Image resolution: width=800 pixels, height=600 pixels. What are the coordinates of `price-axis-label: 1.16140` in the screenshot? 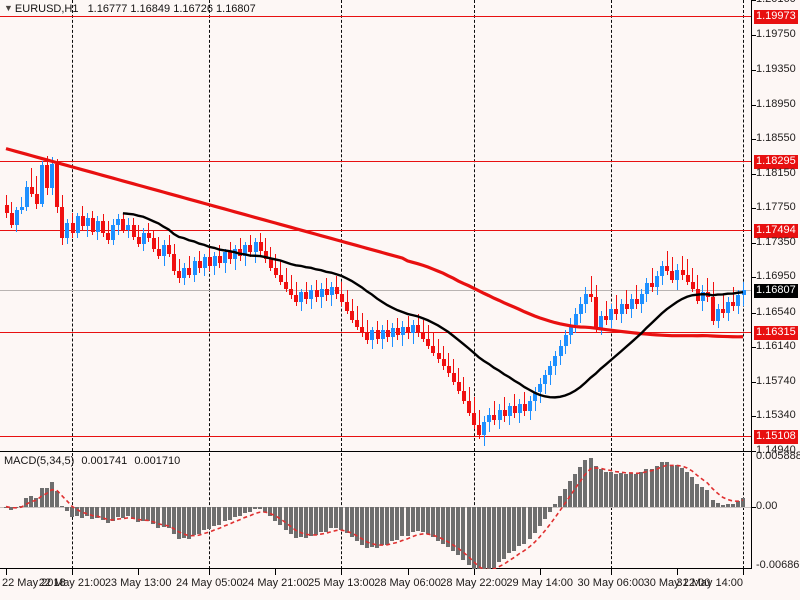 It's located at (776, 346).